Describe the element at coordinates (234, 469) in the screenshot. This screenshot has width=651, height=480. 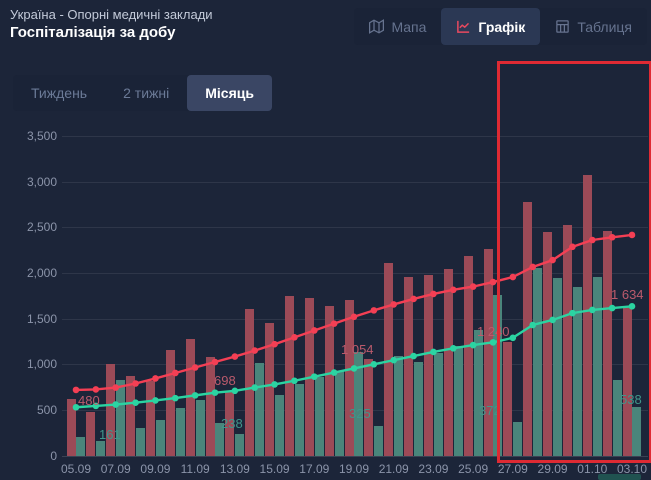
I see `x-axis-tick-label: 13.09` at that location.